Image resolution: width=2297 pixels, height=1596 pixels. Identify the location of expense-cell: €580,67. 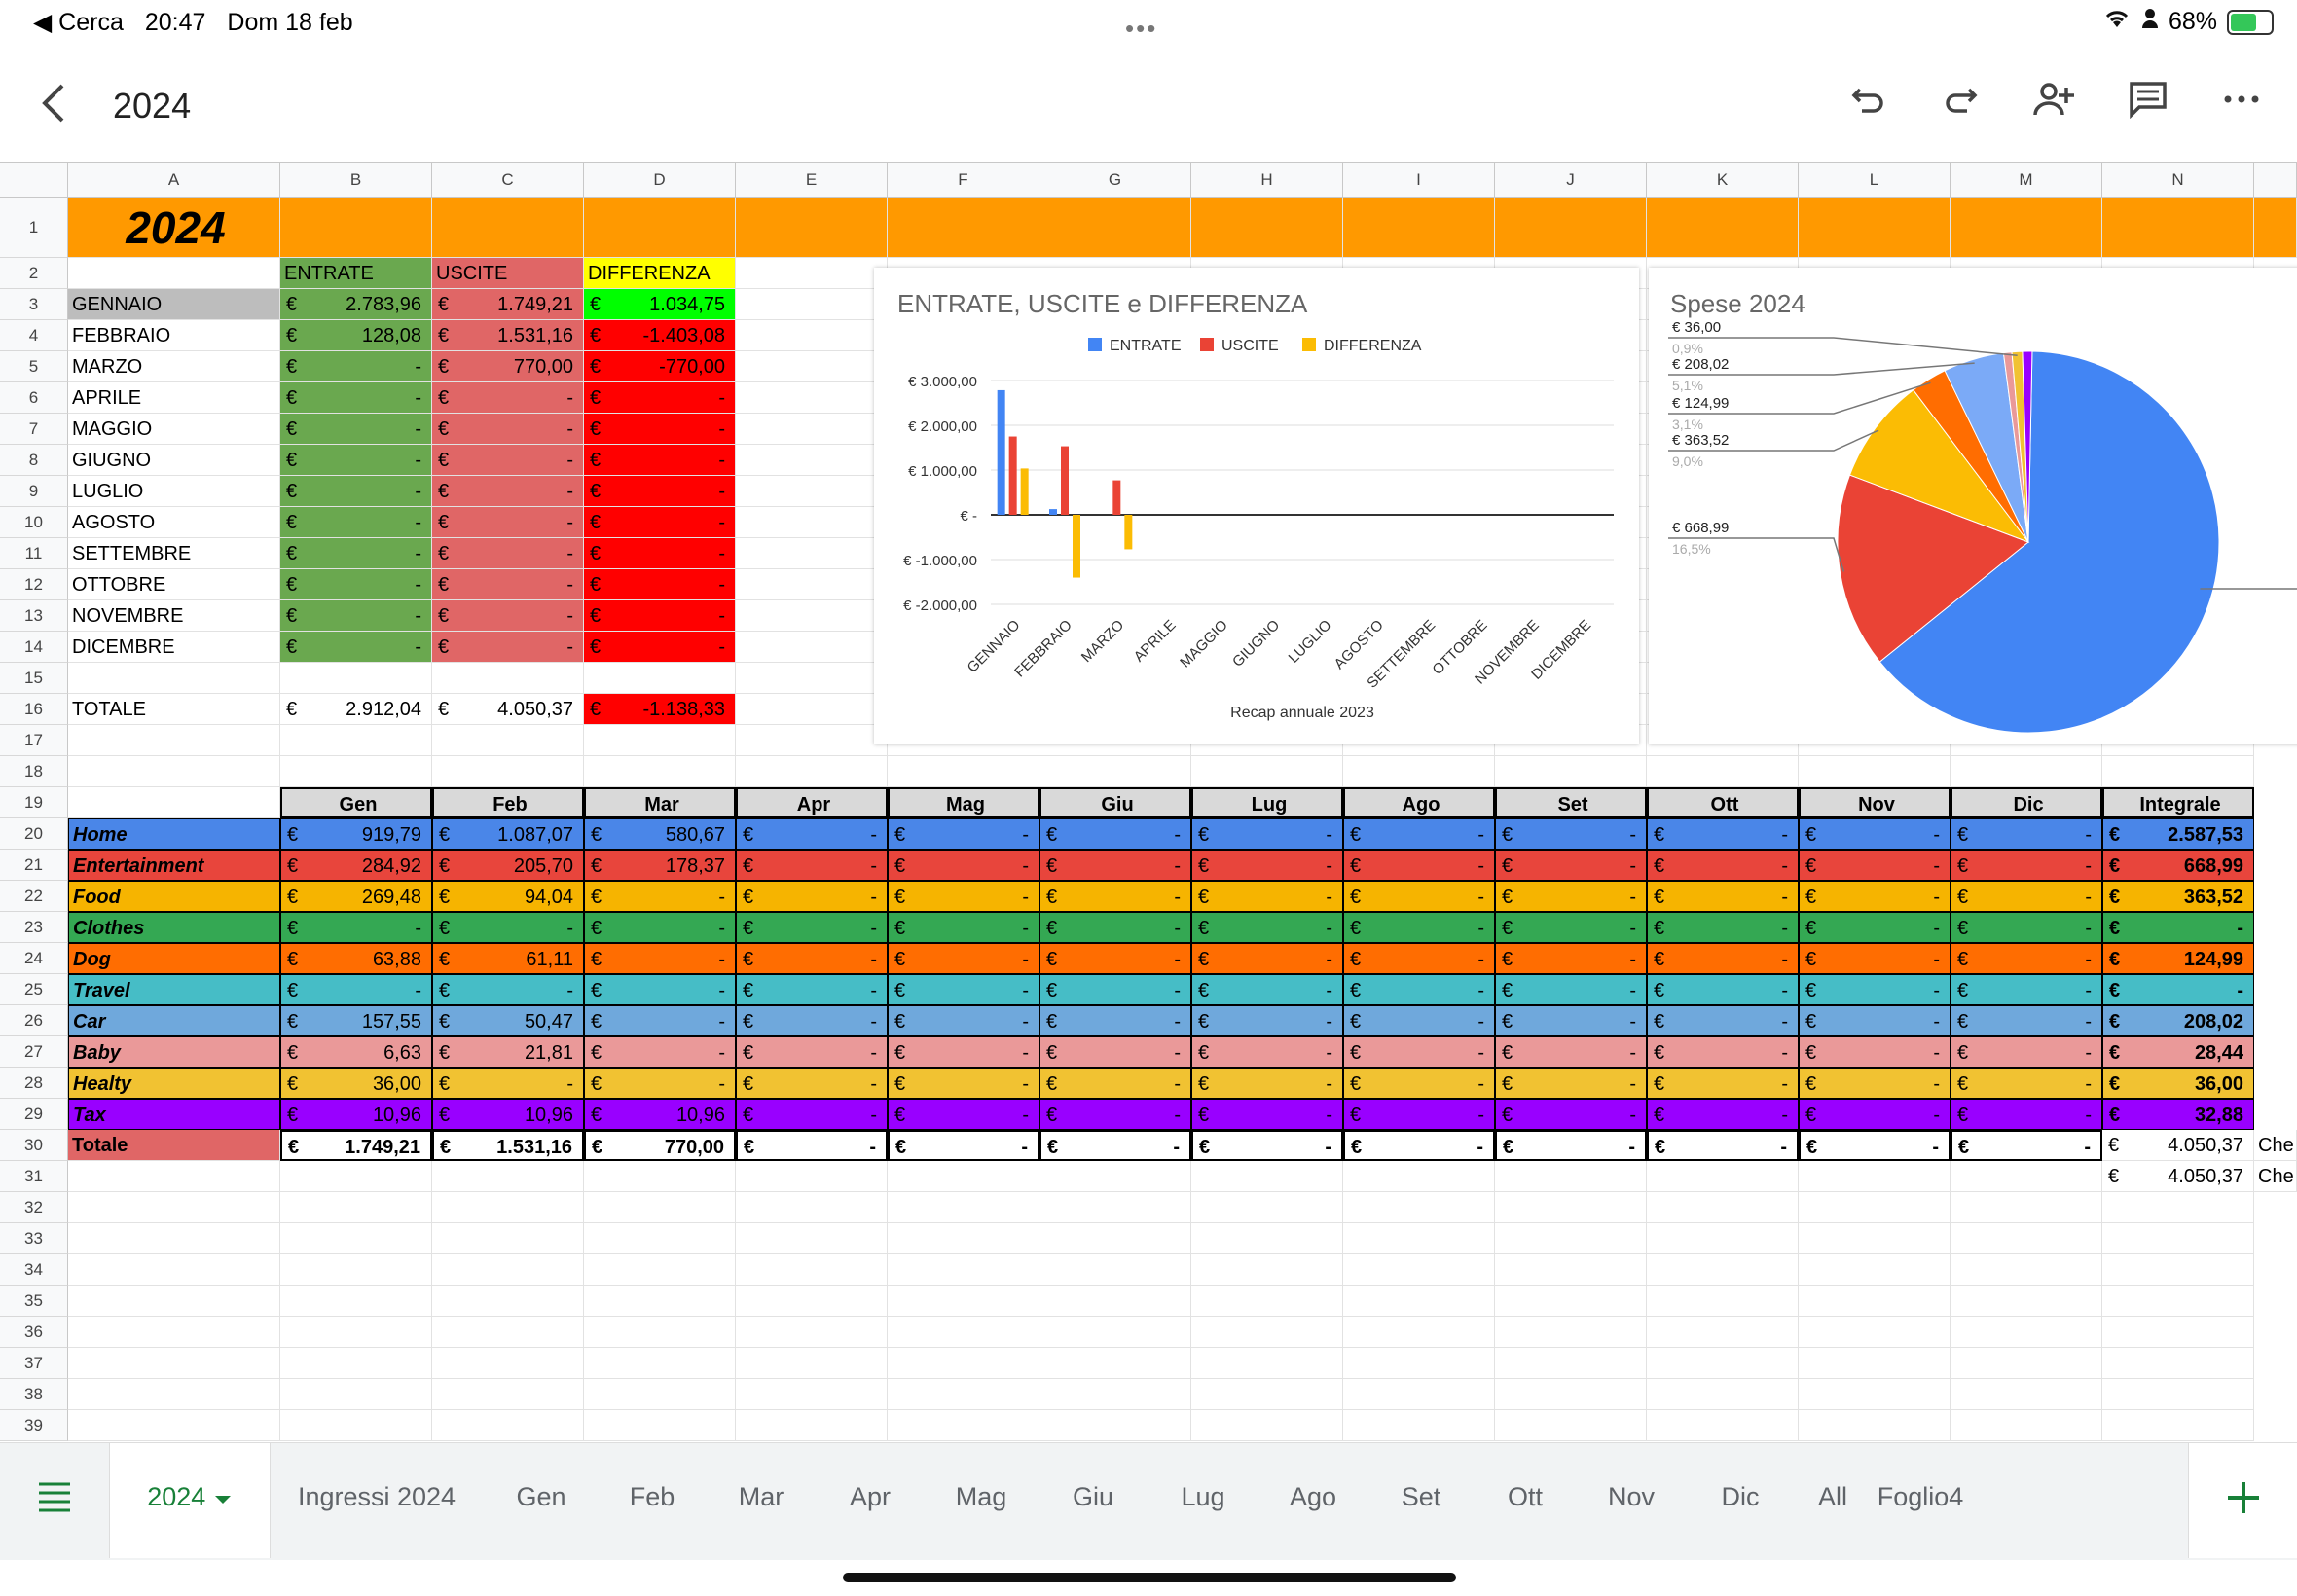
(660, 834).